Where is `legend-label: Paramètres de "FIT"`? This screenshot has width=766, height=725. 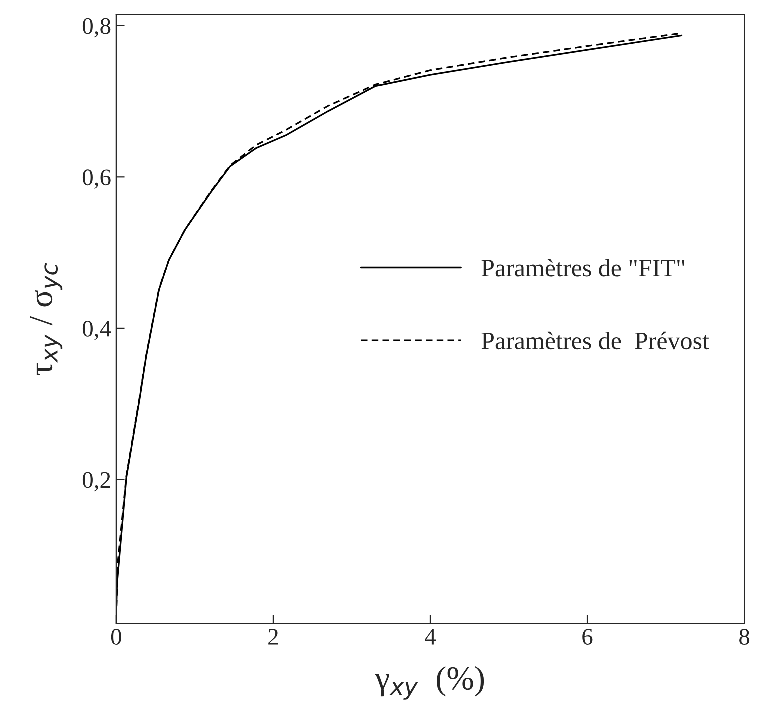 legend-label: Paramètres de "FIT" is located at coordinates (583, 268).